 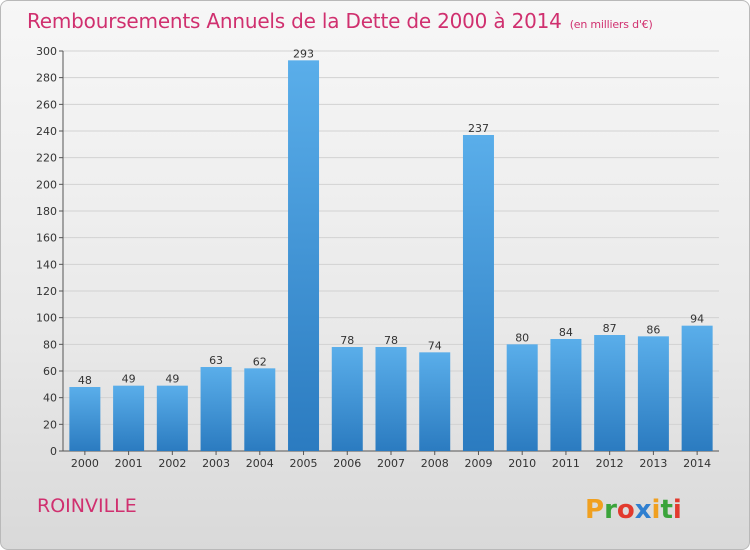 What do you see at coordinates (46, 264) in the screenshot?
I see `y-tick-label: 140` at bounding box center [46, 264].